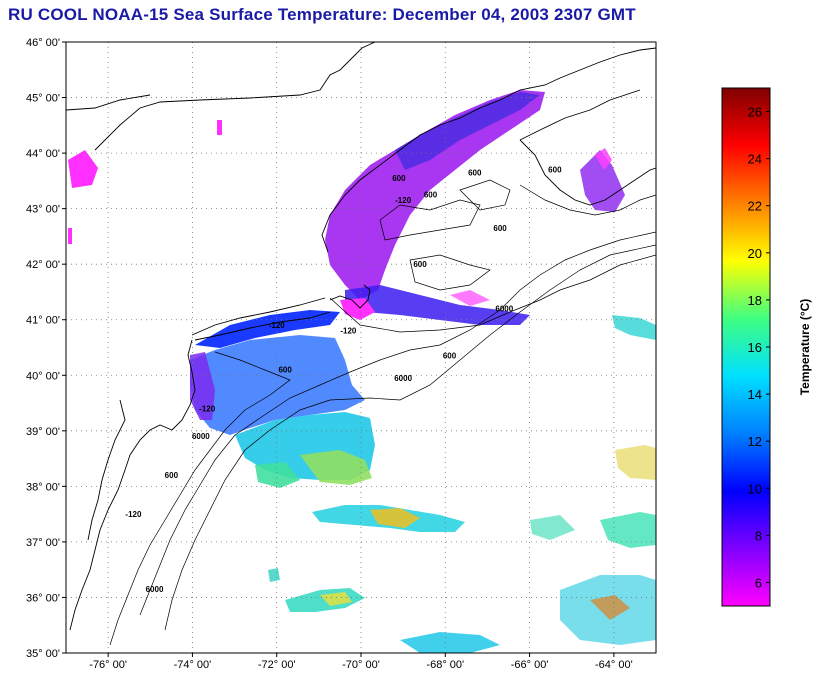  What do you see at coordinates (755, 253) in the screenshot?
I see `colorbar-tick-label-7: 20` at bounding box center [755, 253].